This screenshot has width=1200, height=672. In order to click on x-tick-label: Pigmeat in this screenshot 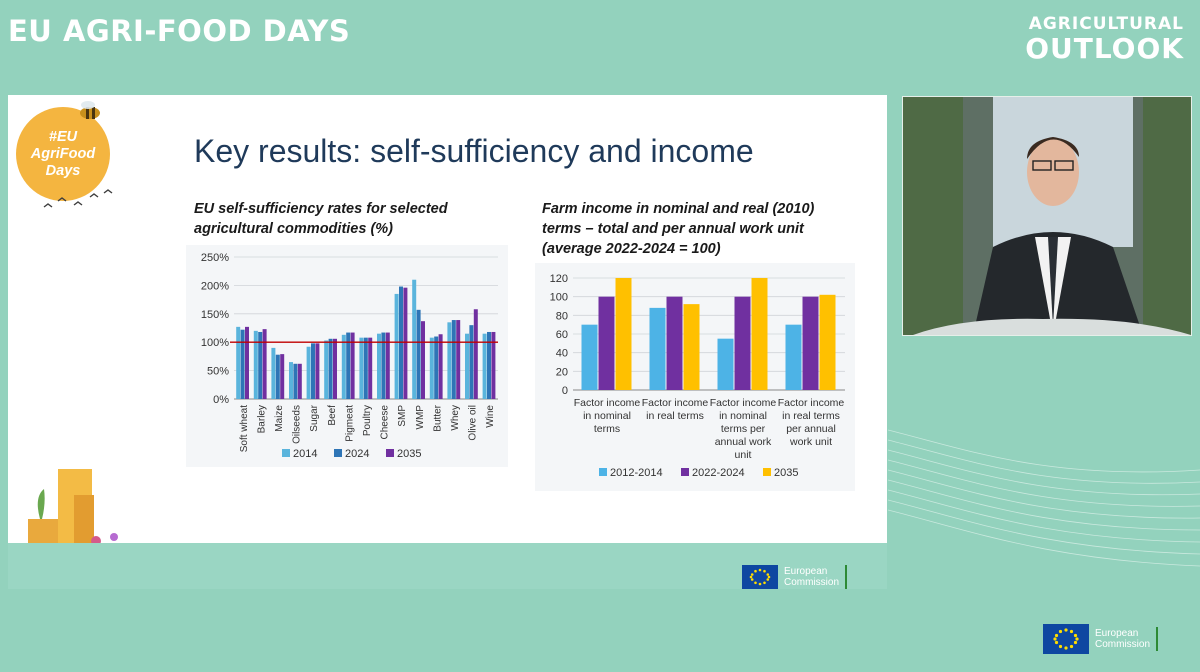, I will do `click(349, 423)`.